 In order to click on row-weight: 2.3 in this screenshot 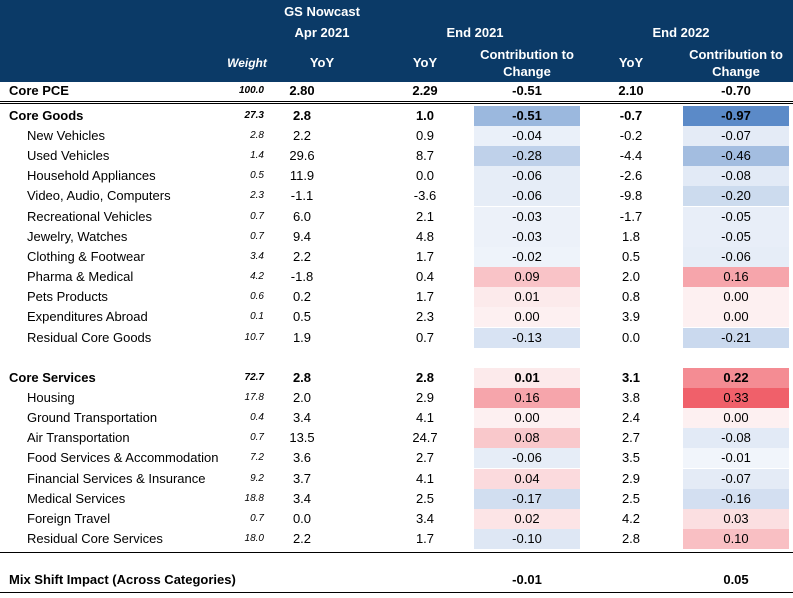, I will do `click(257, 196)`.